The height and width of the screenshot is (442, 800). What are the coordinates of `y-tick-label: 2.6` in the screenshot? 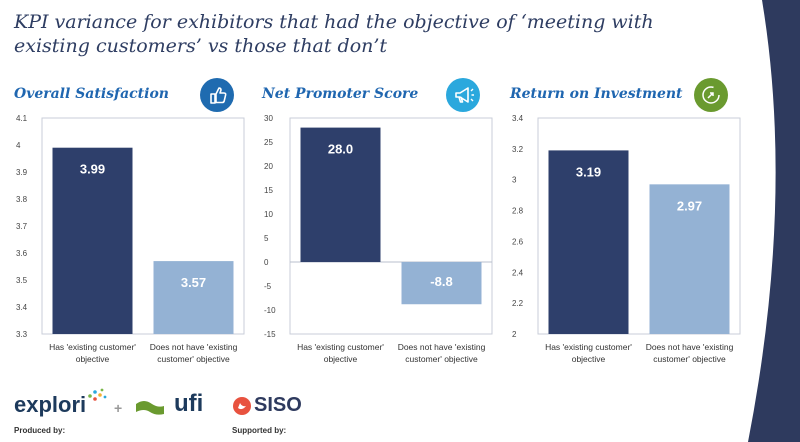 It's located at (518, 241).